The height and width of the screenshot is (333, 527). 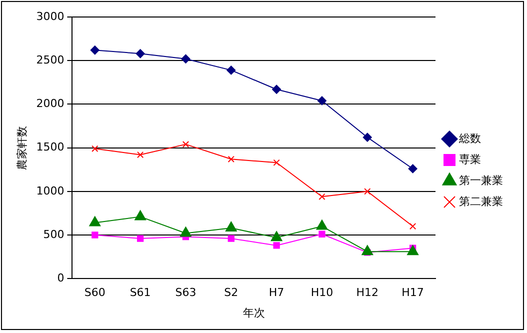 I want to click on x-tick-label: H17, so click(x=413, y=293).